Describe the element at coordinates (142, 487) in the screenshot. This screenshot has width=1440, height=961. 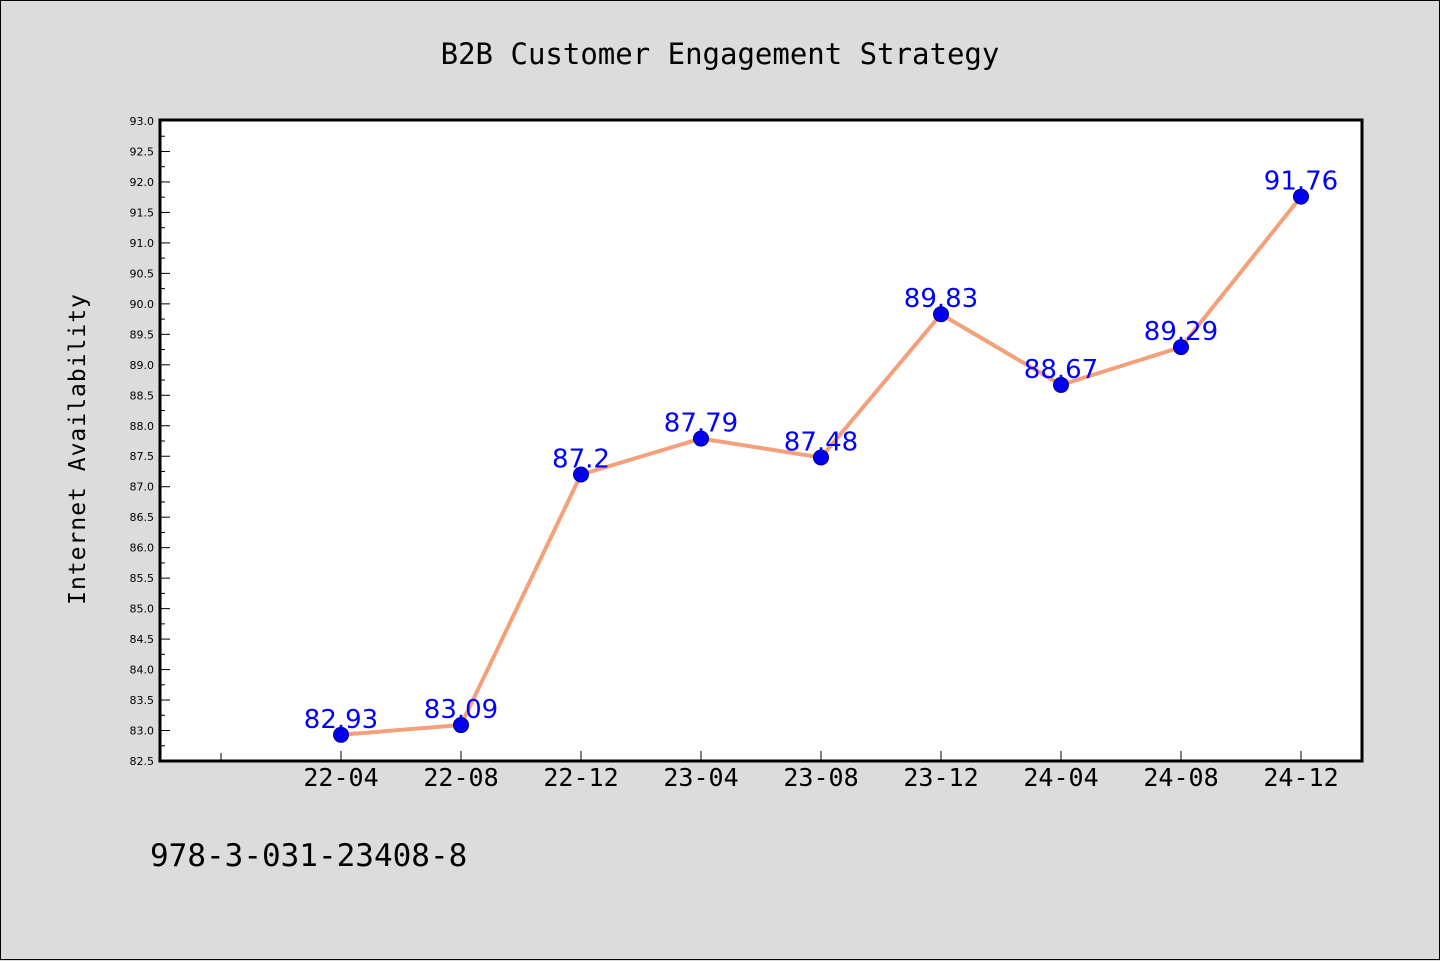
I see `y-tick-label: 87.0` at that location.